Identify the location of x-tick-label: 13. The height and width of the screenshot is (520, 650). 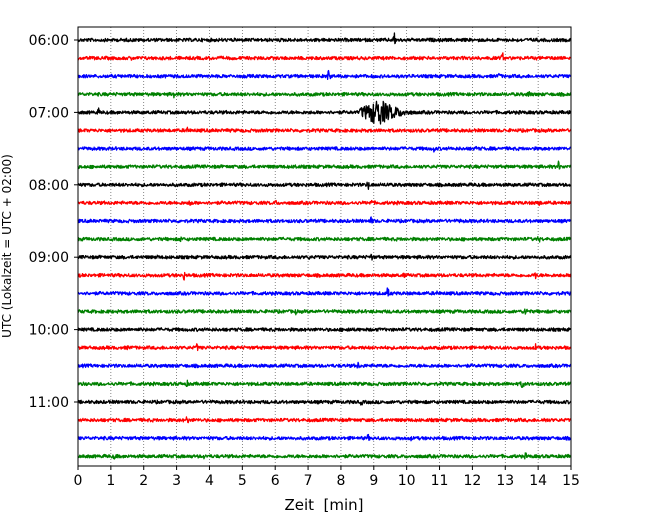
(505, 481).